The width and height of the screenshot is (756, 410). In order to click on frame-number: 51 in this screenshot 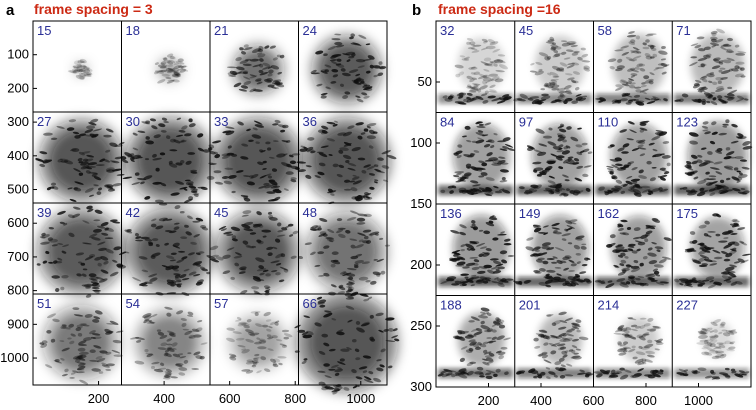, I will do `click(44, 303)`.